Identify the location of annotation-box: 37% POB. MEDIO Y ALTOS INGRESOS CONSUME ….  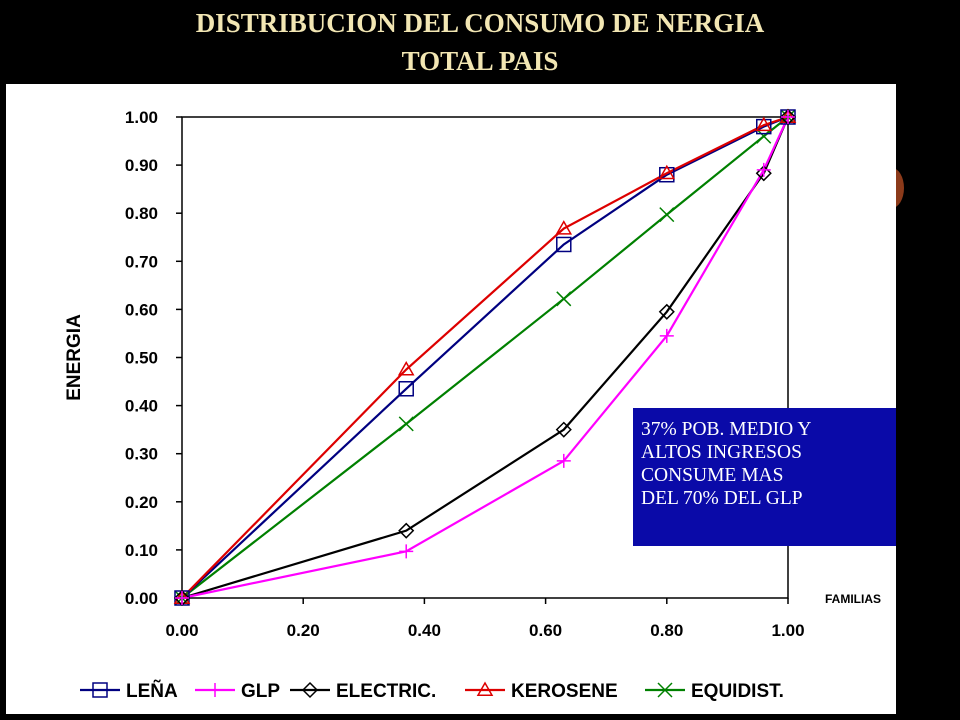
(764, 477).